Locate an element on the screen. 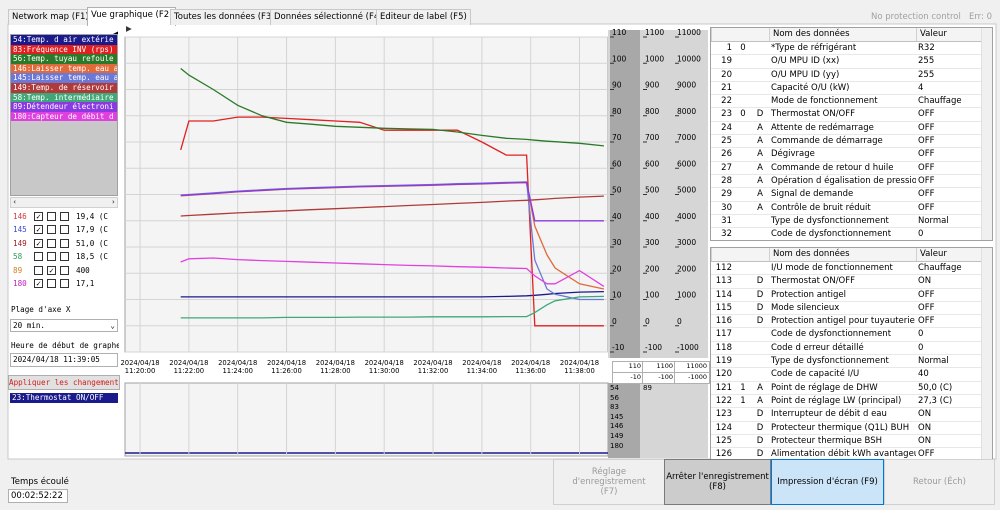 The width and height of the screenshot is (1000, 510). table-row: 1 0 *Type de réfrigérant R32 is located at coordinates (851, 49).